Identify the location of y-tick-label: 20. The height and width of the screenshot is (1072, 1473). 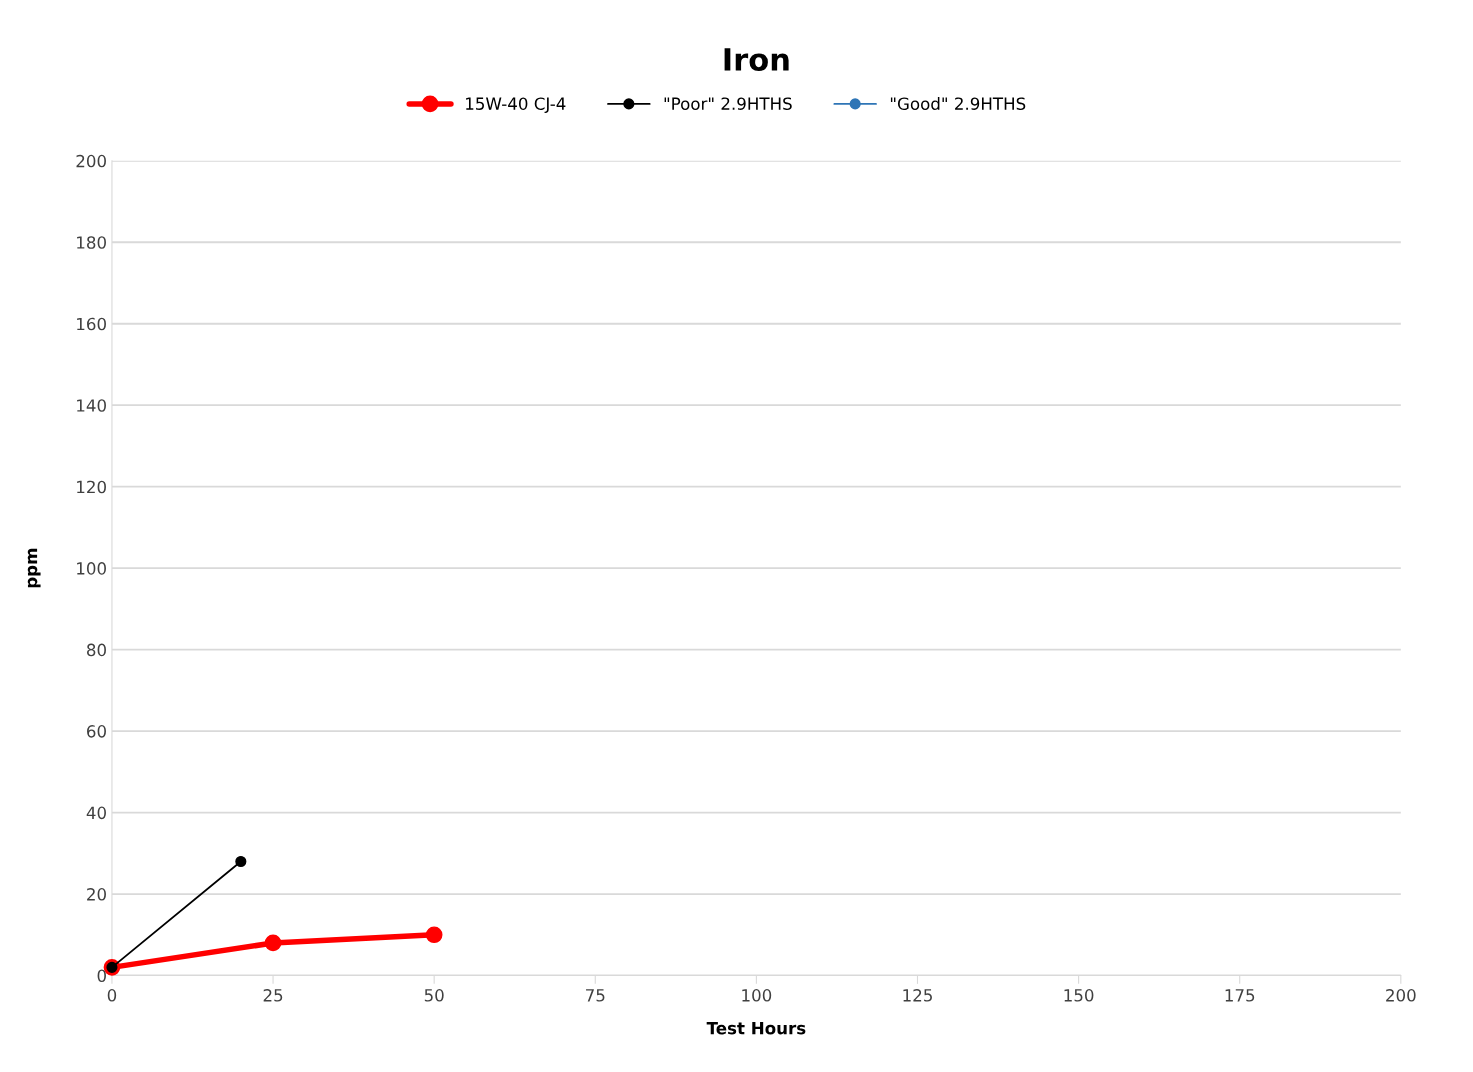
(96, 894).